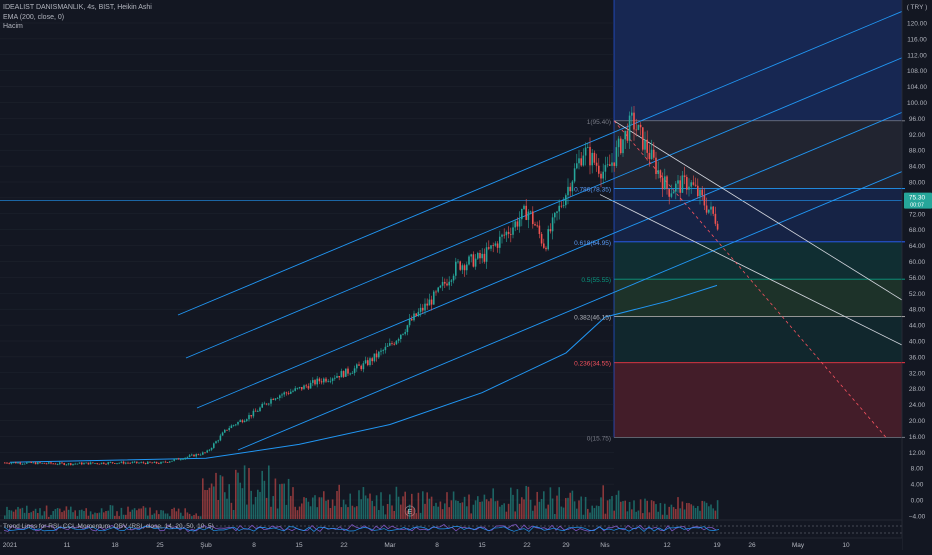 The height and width of the screenshot is (555, 932). I want to click on last-price-value: 75.30, so click(917, 198).